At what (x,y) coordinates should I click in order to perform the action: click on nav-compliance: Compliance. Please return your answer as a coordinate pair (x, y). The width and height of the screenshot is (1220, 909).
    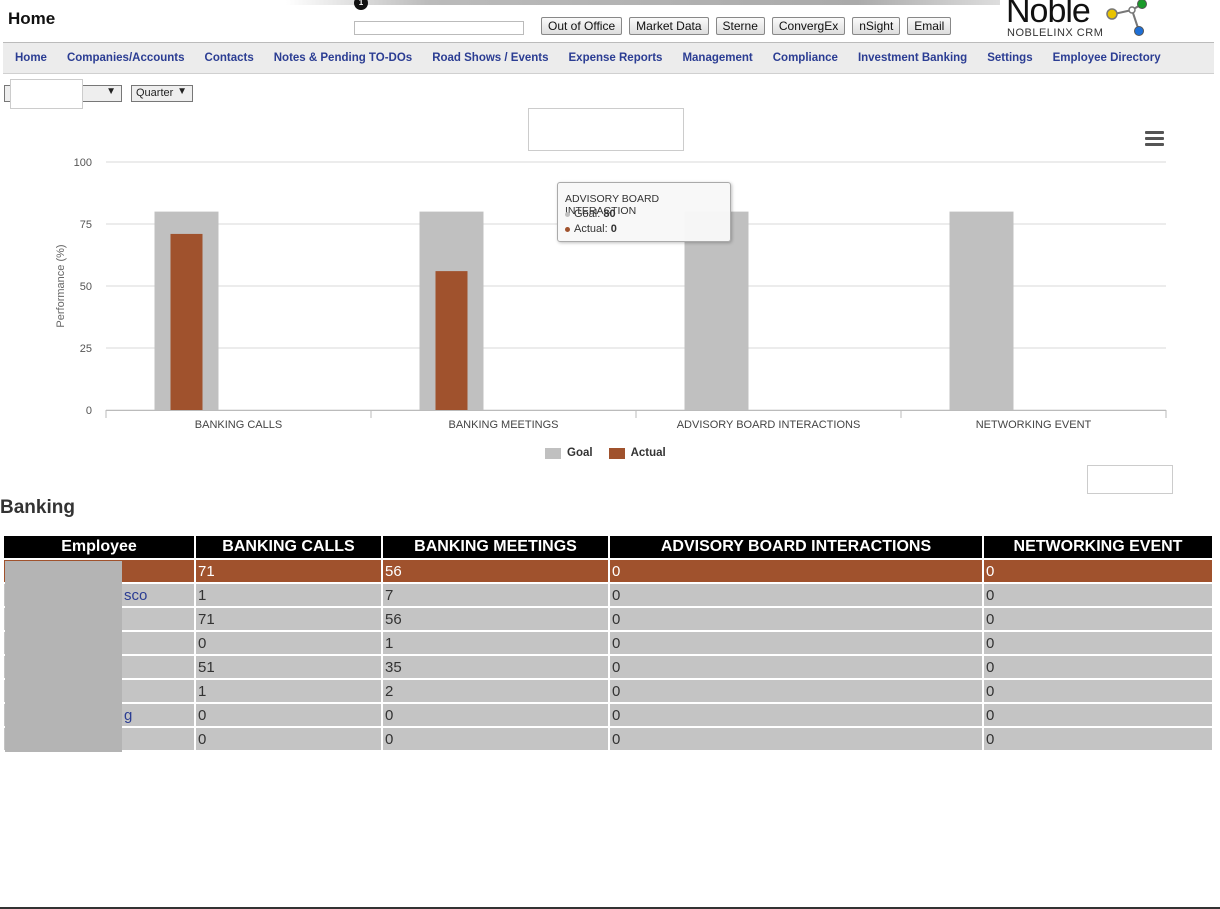
    Looking at the image, I should click on (805, 58).